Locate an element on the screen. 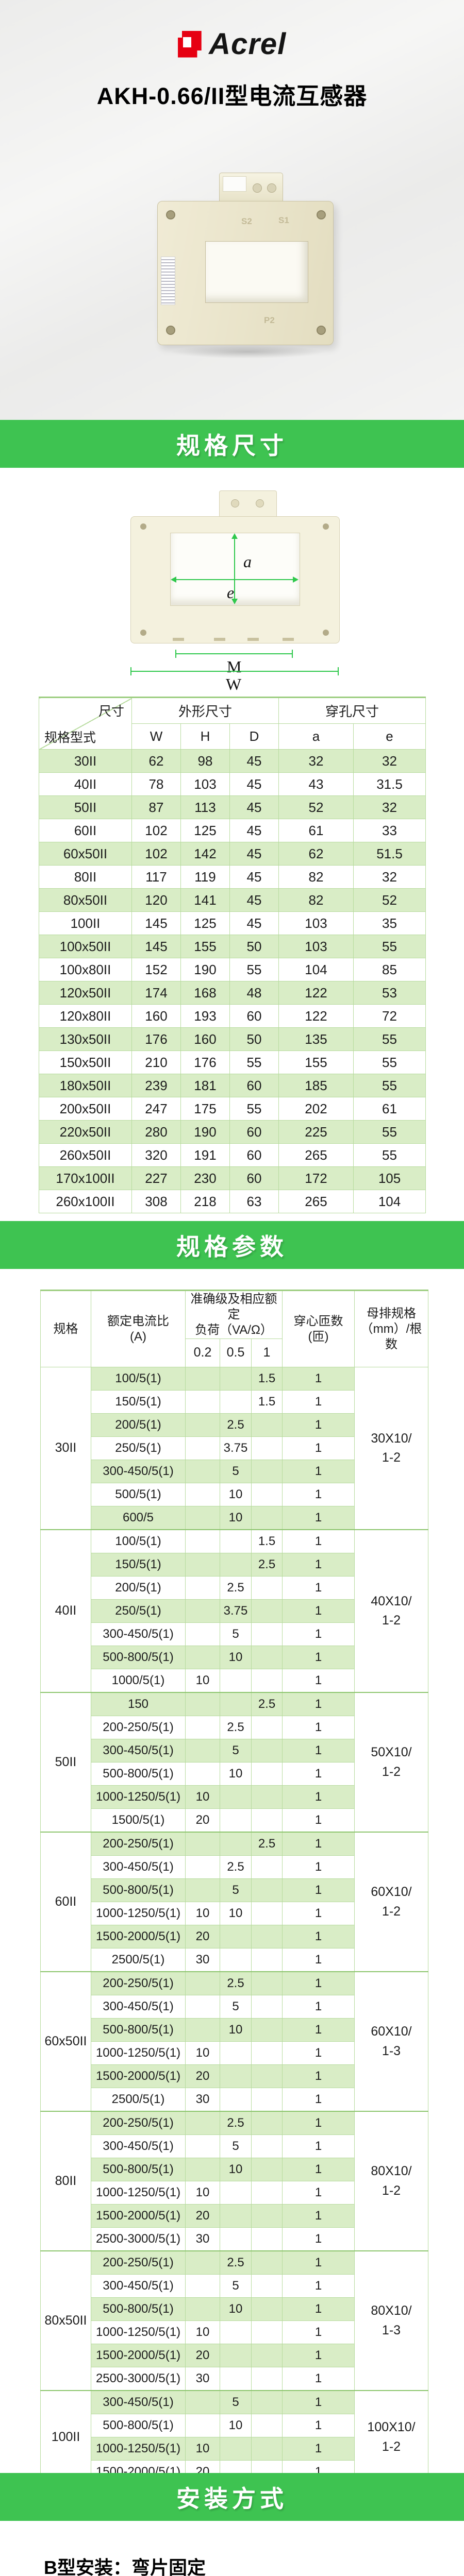  param-table-row: 80x50II 200-250/5(1) 2.5 1 80X10/ 1-3 is located at coordinates (234, 2320).